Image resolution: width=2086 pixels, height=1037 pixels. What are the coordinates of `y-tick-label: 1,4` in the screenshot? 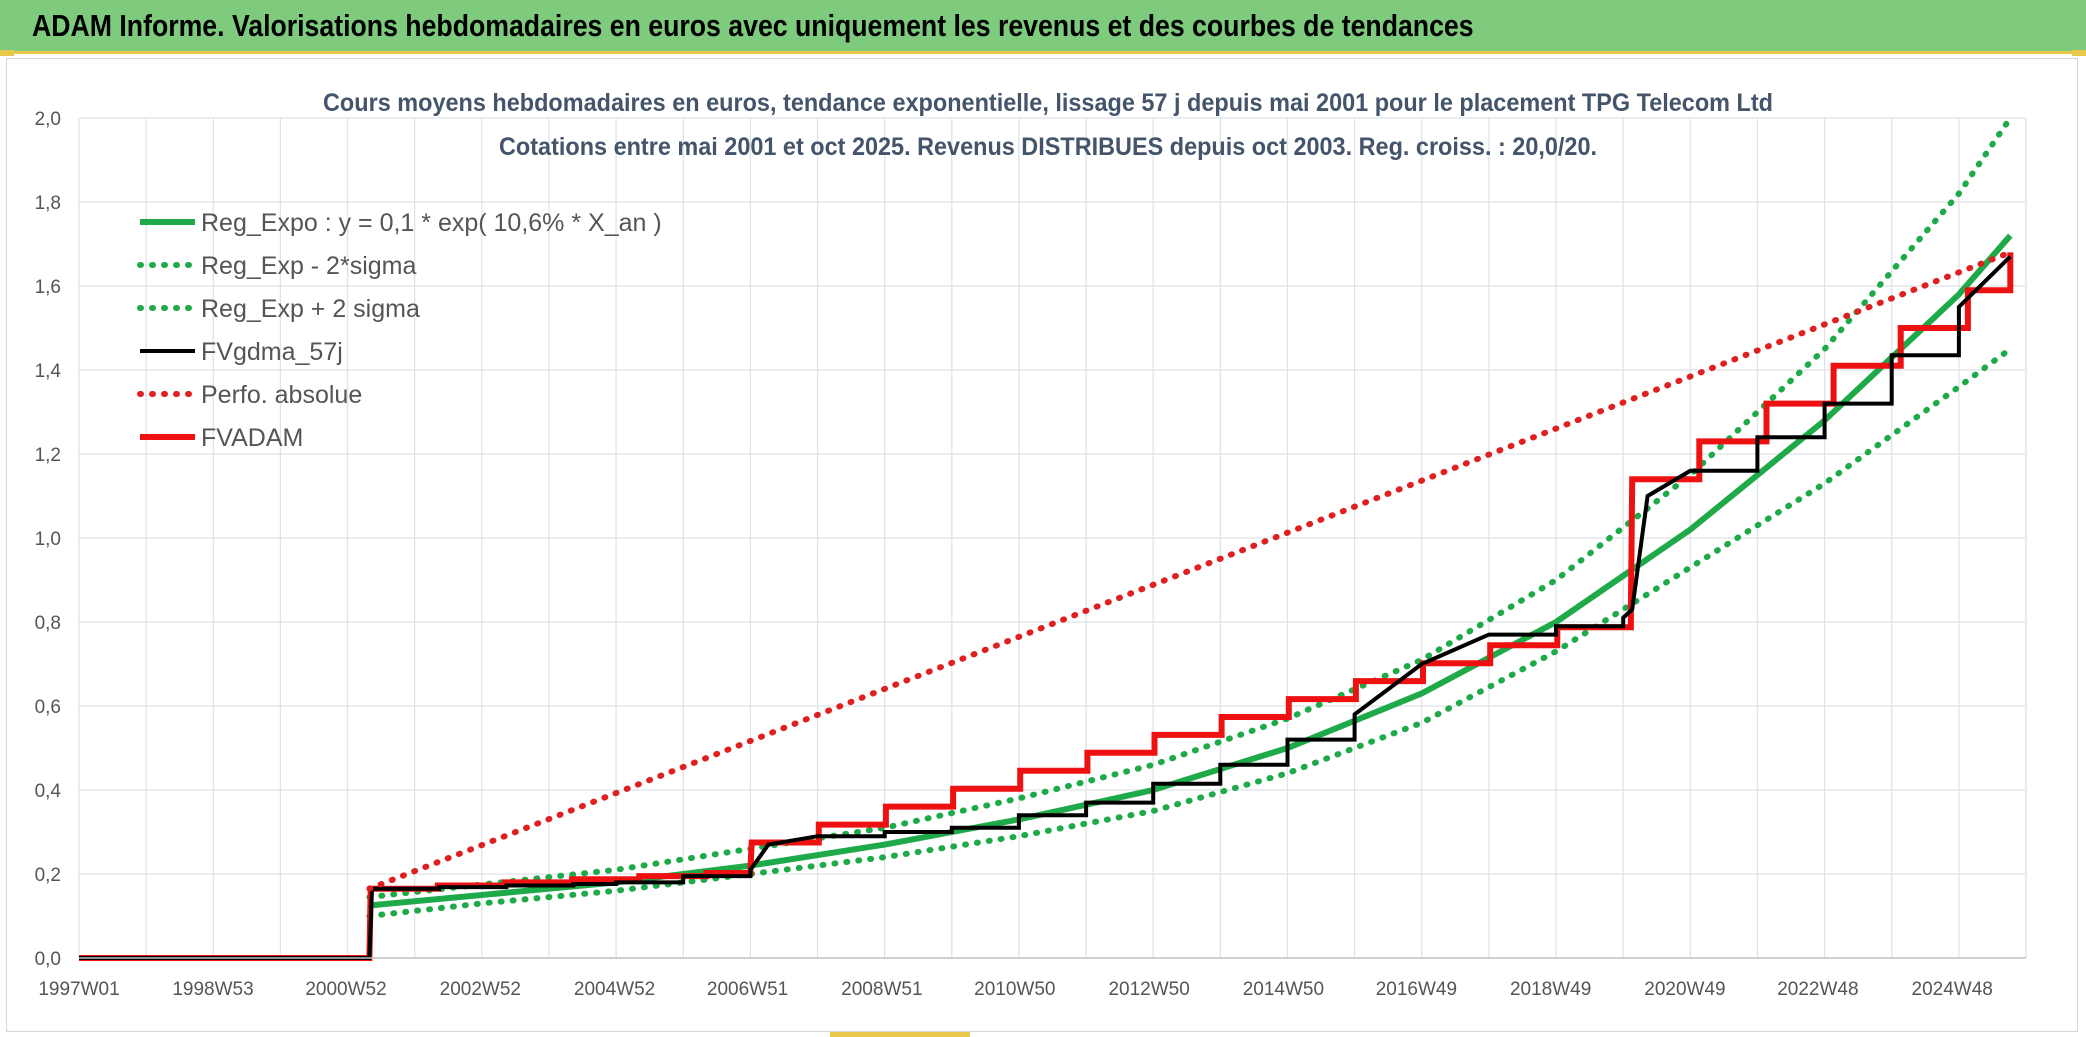 It's located at (48, 371).